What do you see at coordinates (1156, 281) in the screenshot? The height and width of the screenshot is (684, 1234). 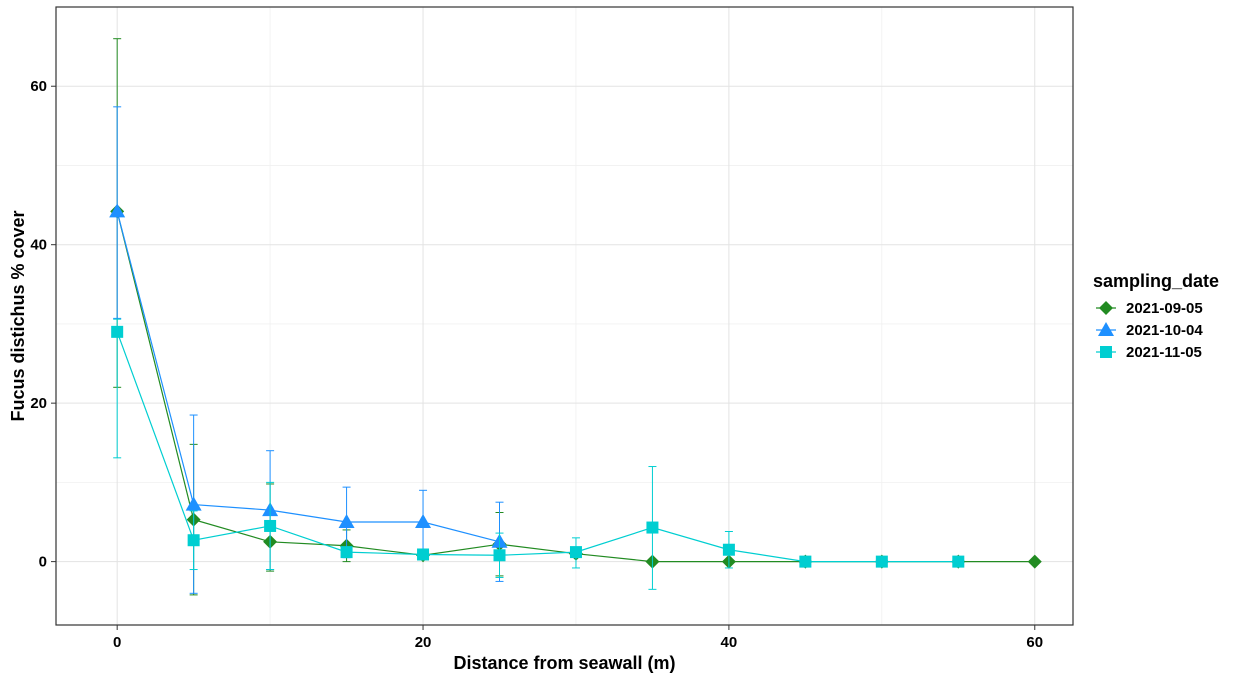 I see `legend-title: sampling_date` at bounding box center [1156, 281].